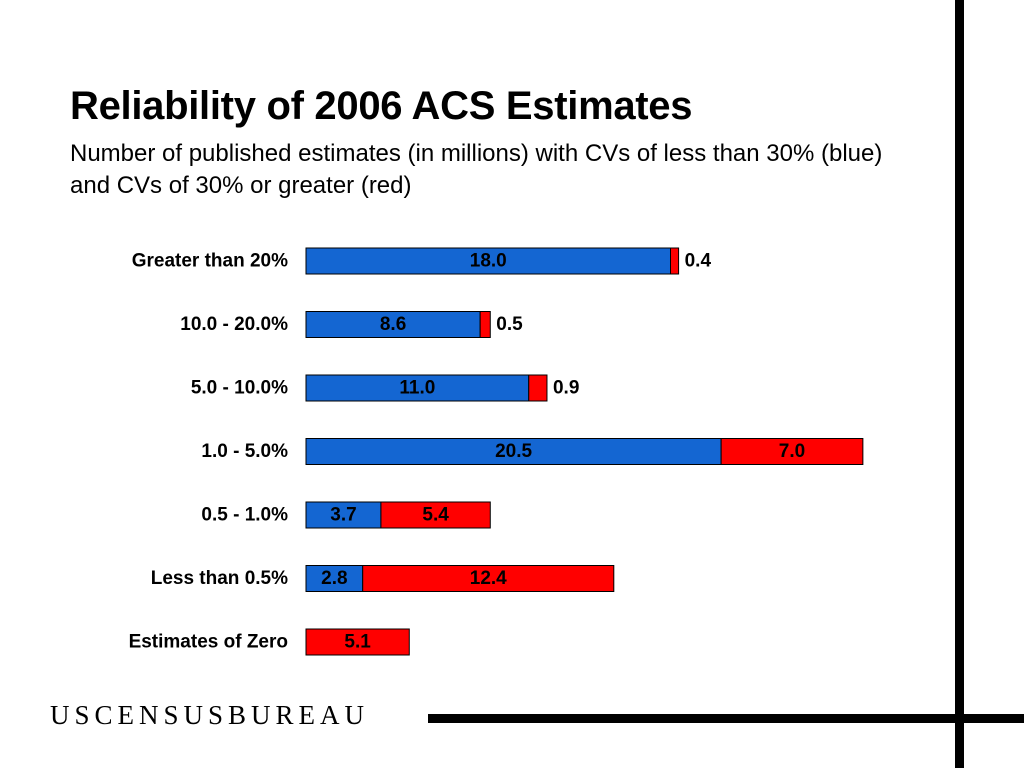 The width and height of the screenshot is (1024, 768). What do you see at coordinates (244, 451) in the screenshot?
I see `category-label-1-to-5: 1.0 - 5.0%` at bounding box center [244, 451].